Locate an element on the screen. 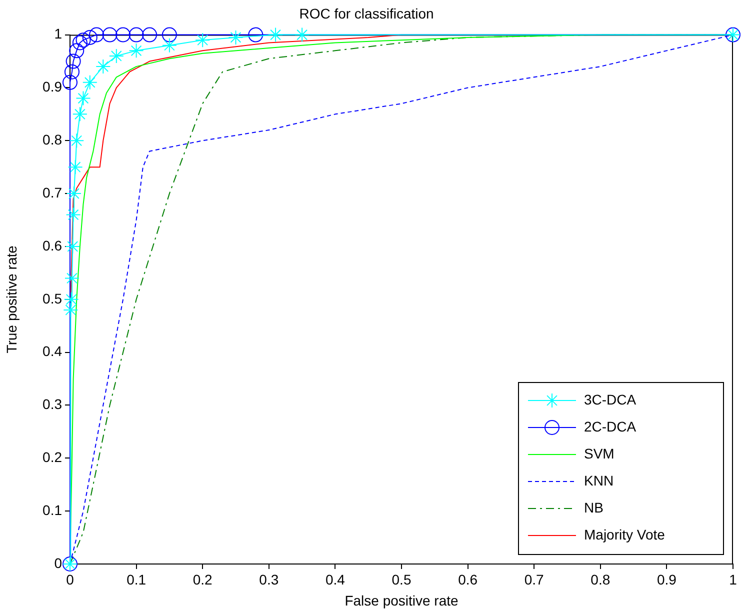 The width and height of the screenshot is (743, 614). legend-label: Majority Vote is located at coordinates (625, 534).